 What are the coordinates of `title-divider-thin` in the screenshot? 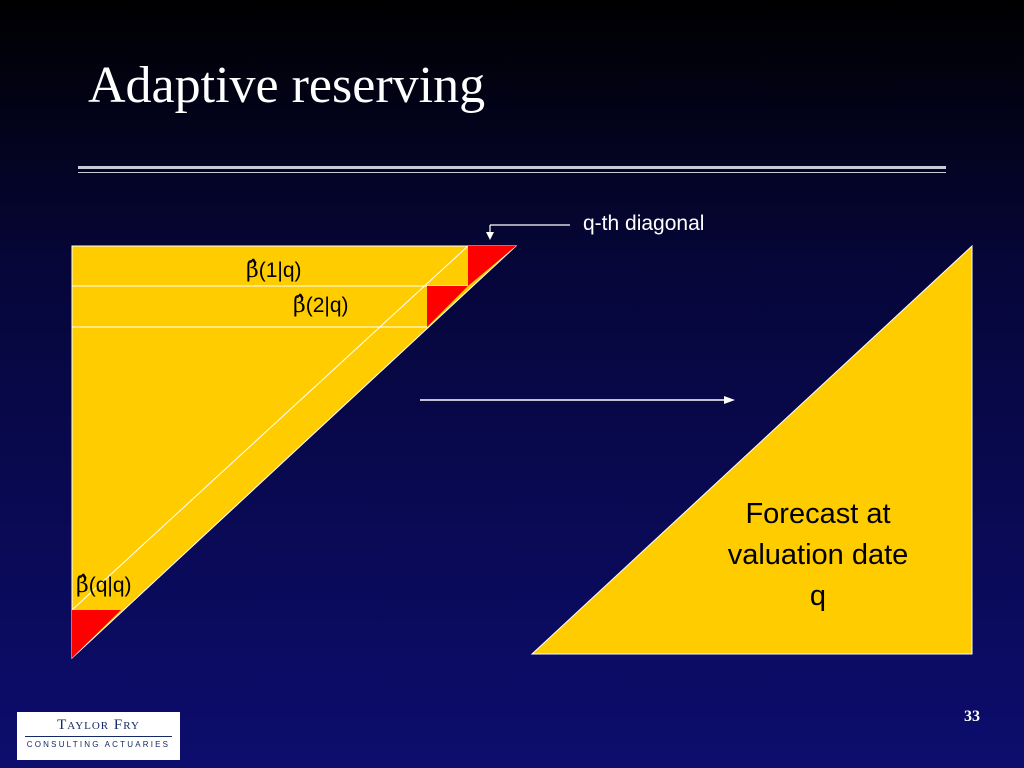 It's located at (512, 172).